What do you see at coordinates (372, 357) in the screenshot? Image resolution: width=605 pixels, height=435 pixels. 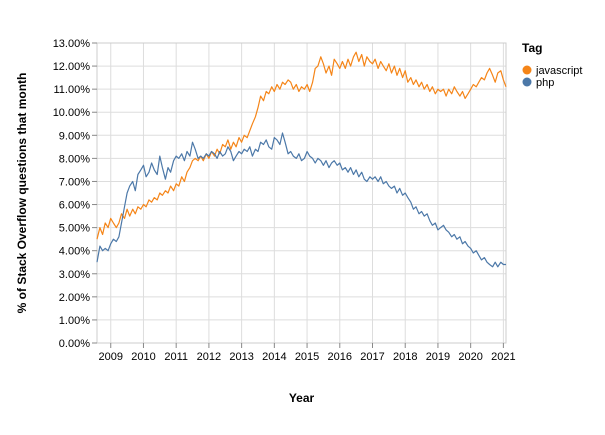 I see `x-tick-label: 2017` at bounding box center [372, 357].